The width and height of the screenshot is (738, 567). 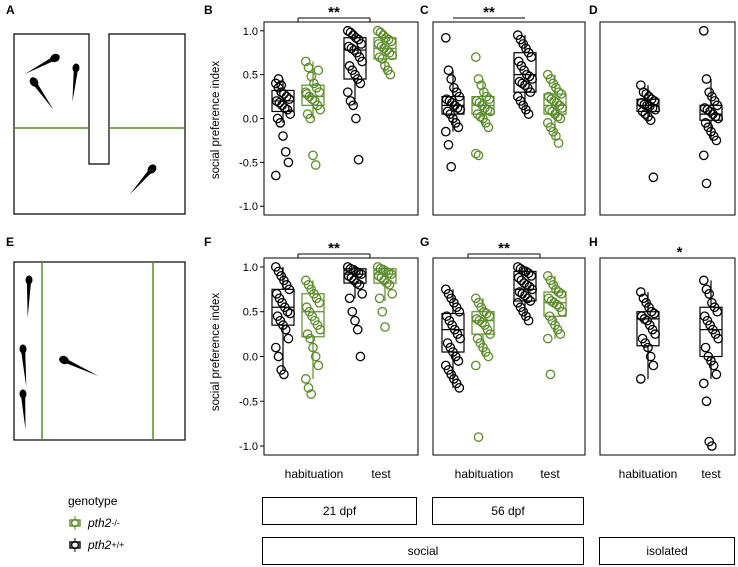 What do you see at coordinates (248, 402) in the screenshot?
I see `y-tick-label: -0.5` at bounding box center [248, 402].